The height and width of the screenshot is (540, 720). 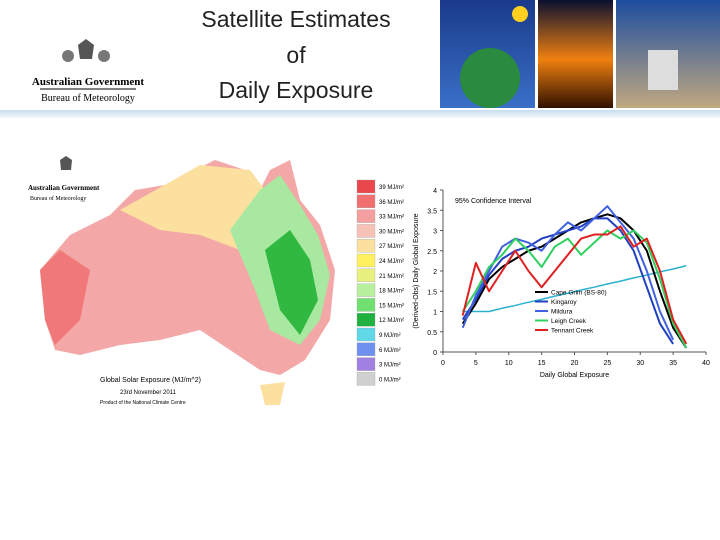 I want to click on x-tick-label: 25, so click(x=607, y=363).